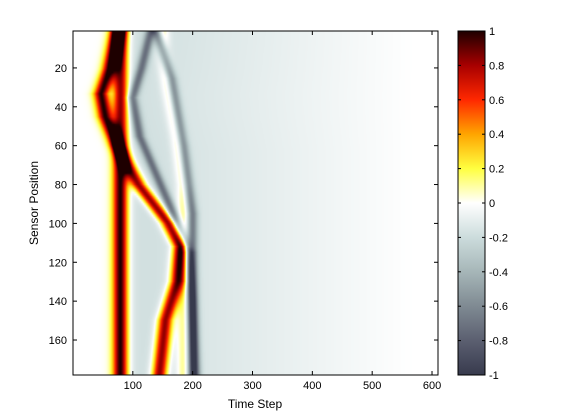 Image resolution: width=561 pixels, height=420 pixels. I want to click on colorbar-ticks: 1 0.8 0.6 0.4 0.2 0 -0.2 -0.4 -0.6 -0.8 -1, so click(483, 204).